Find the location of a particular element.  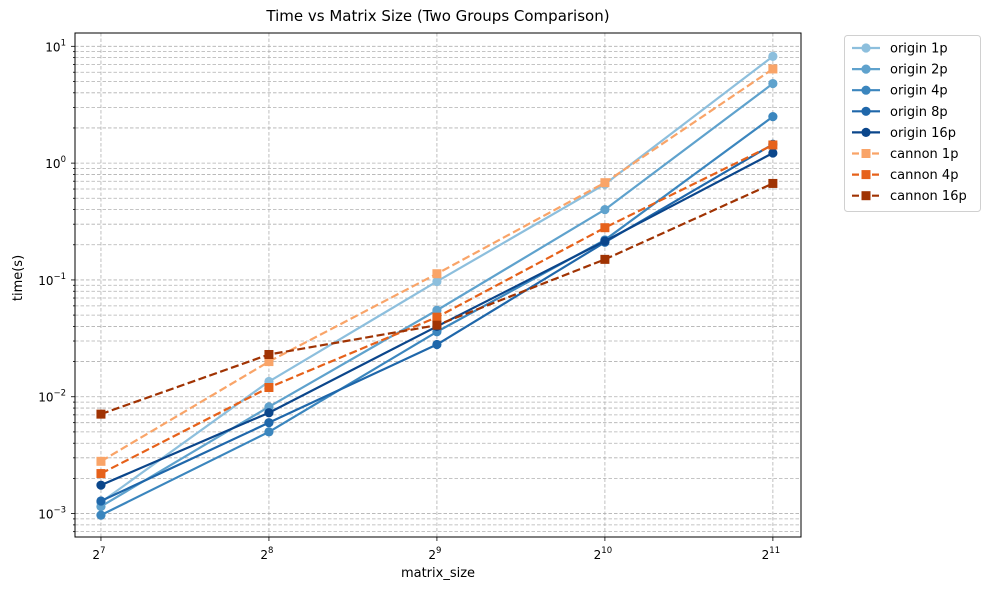

legend-label: origin 8p is located at coordinates (919, 112).